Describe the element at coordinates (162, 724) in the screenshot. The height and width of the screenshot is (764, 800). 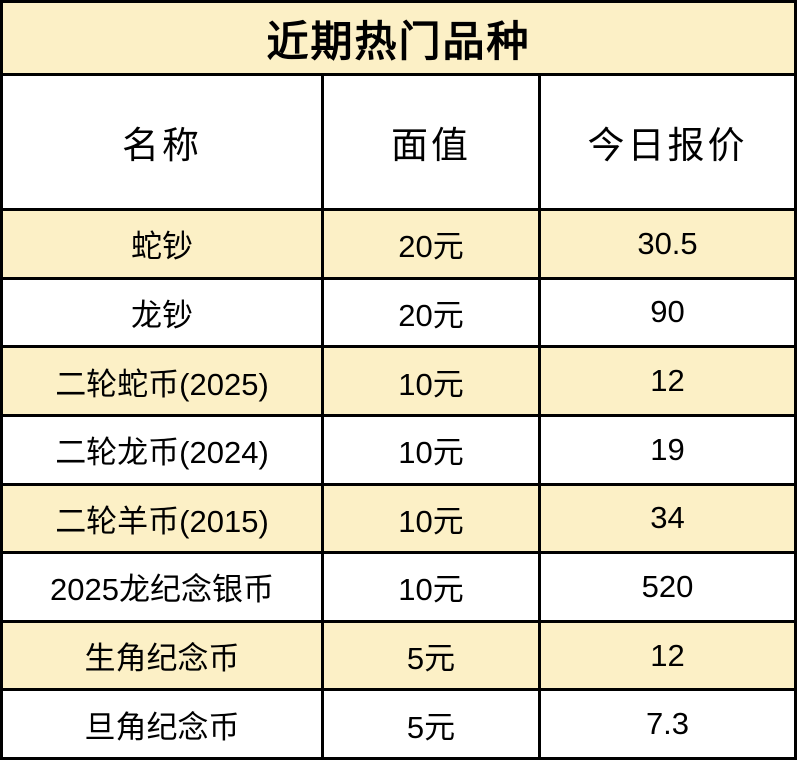
I see `cell-name: 旦角纪念币` at that location.